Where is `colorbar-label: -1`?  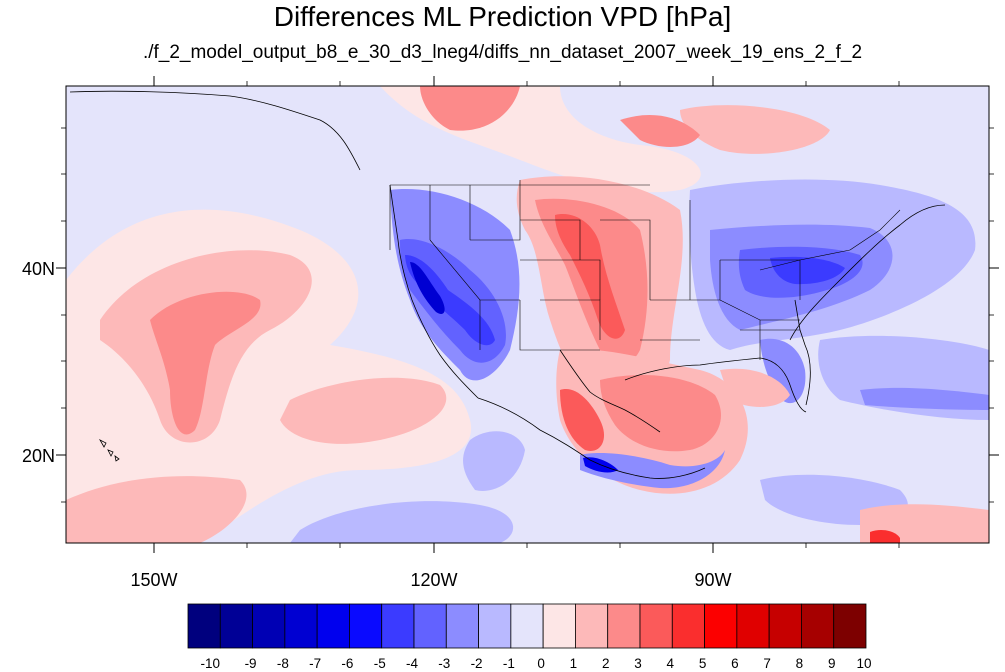 colorbar-label: -1 is located at coordinates (509, 663).